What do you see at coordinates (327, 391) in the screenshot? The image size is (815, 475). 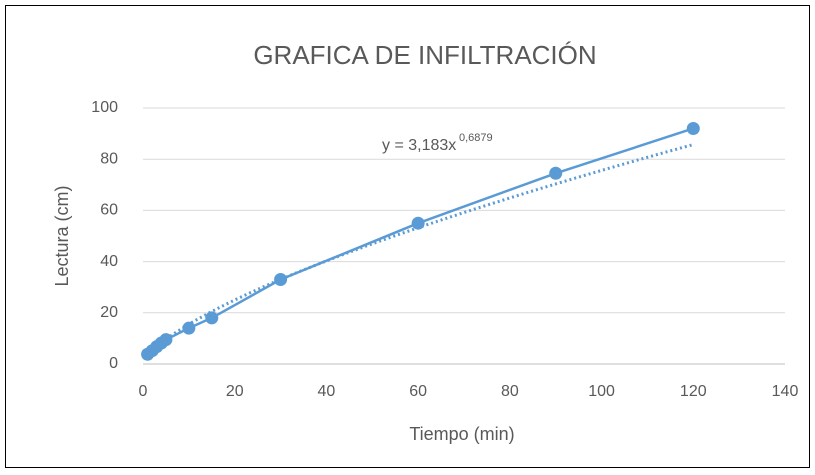 I see `x-tick-label: 40` at bounding box center [327, 391].